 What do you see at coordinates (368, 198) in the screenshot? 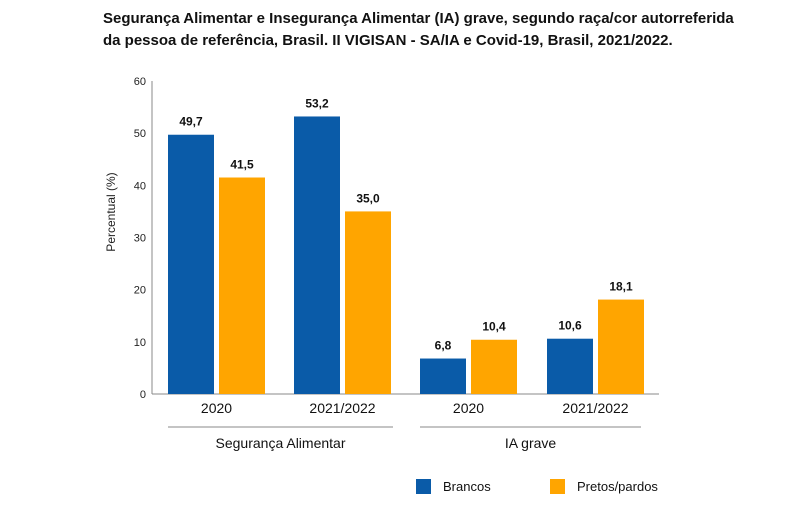
I see `bar-value-label: 35,0` at bounding box center [368, 198].